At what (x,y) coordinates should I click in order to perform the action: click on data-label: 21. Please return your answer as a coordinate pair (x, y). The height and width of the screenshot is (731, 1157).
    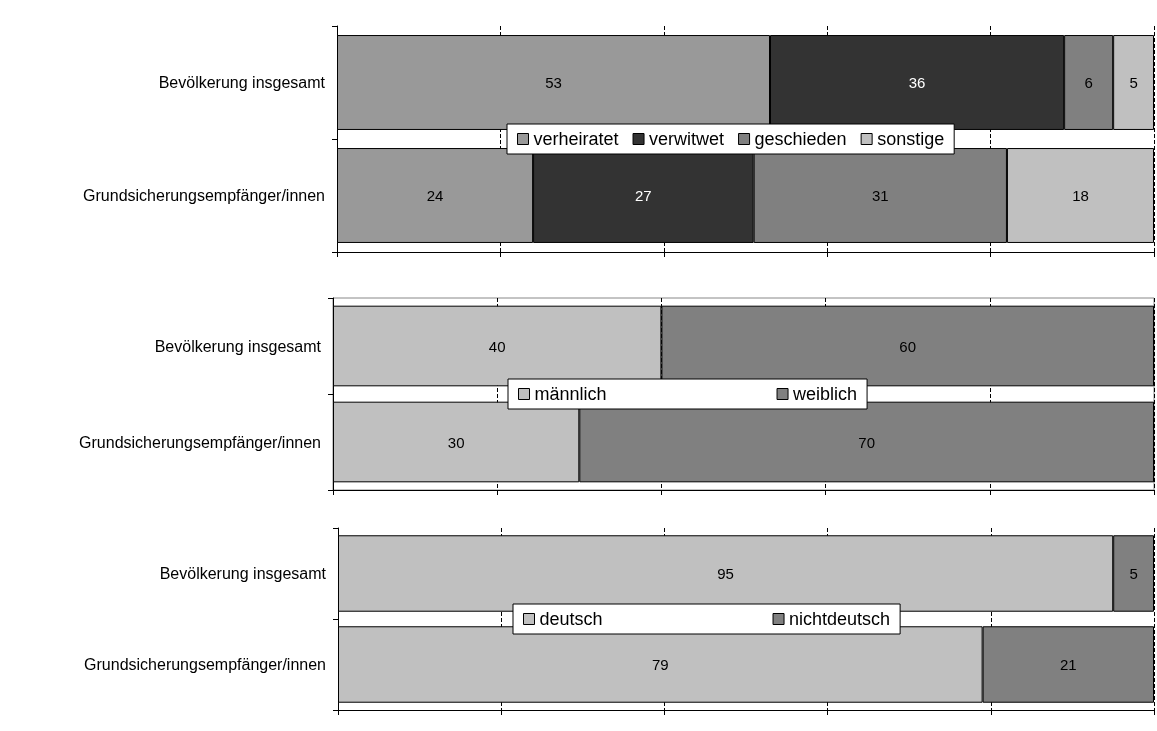
    Looking at the image, I should click on (1068, 664).